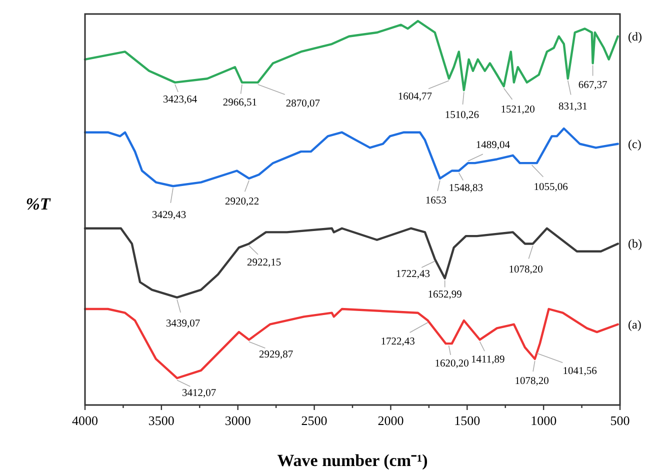 The height and width of the screenshot is (472, 651). What do you see at coordinates (415, 97) in the screenshot?
I see `annotation: 1604,77` at bounding box center [415, 97].